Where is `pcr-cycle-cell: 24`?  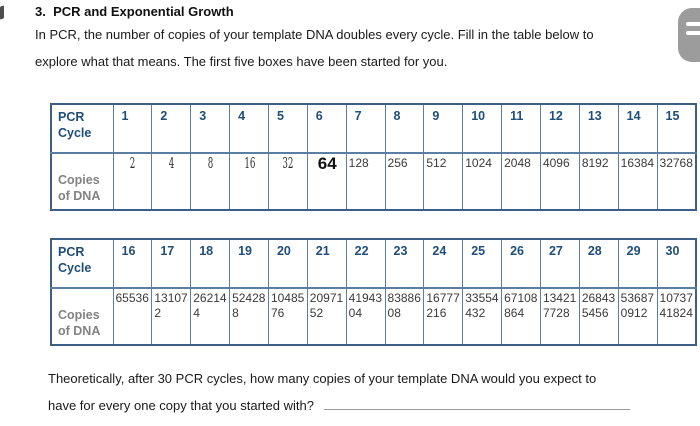 pcr-cycle-cell: 24 is located at coordinates (443, 263).